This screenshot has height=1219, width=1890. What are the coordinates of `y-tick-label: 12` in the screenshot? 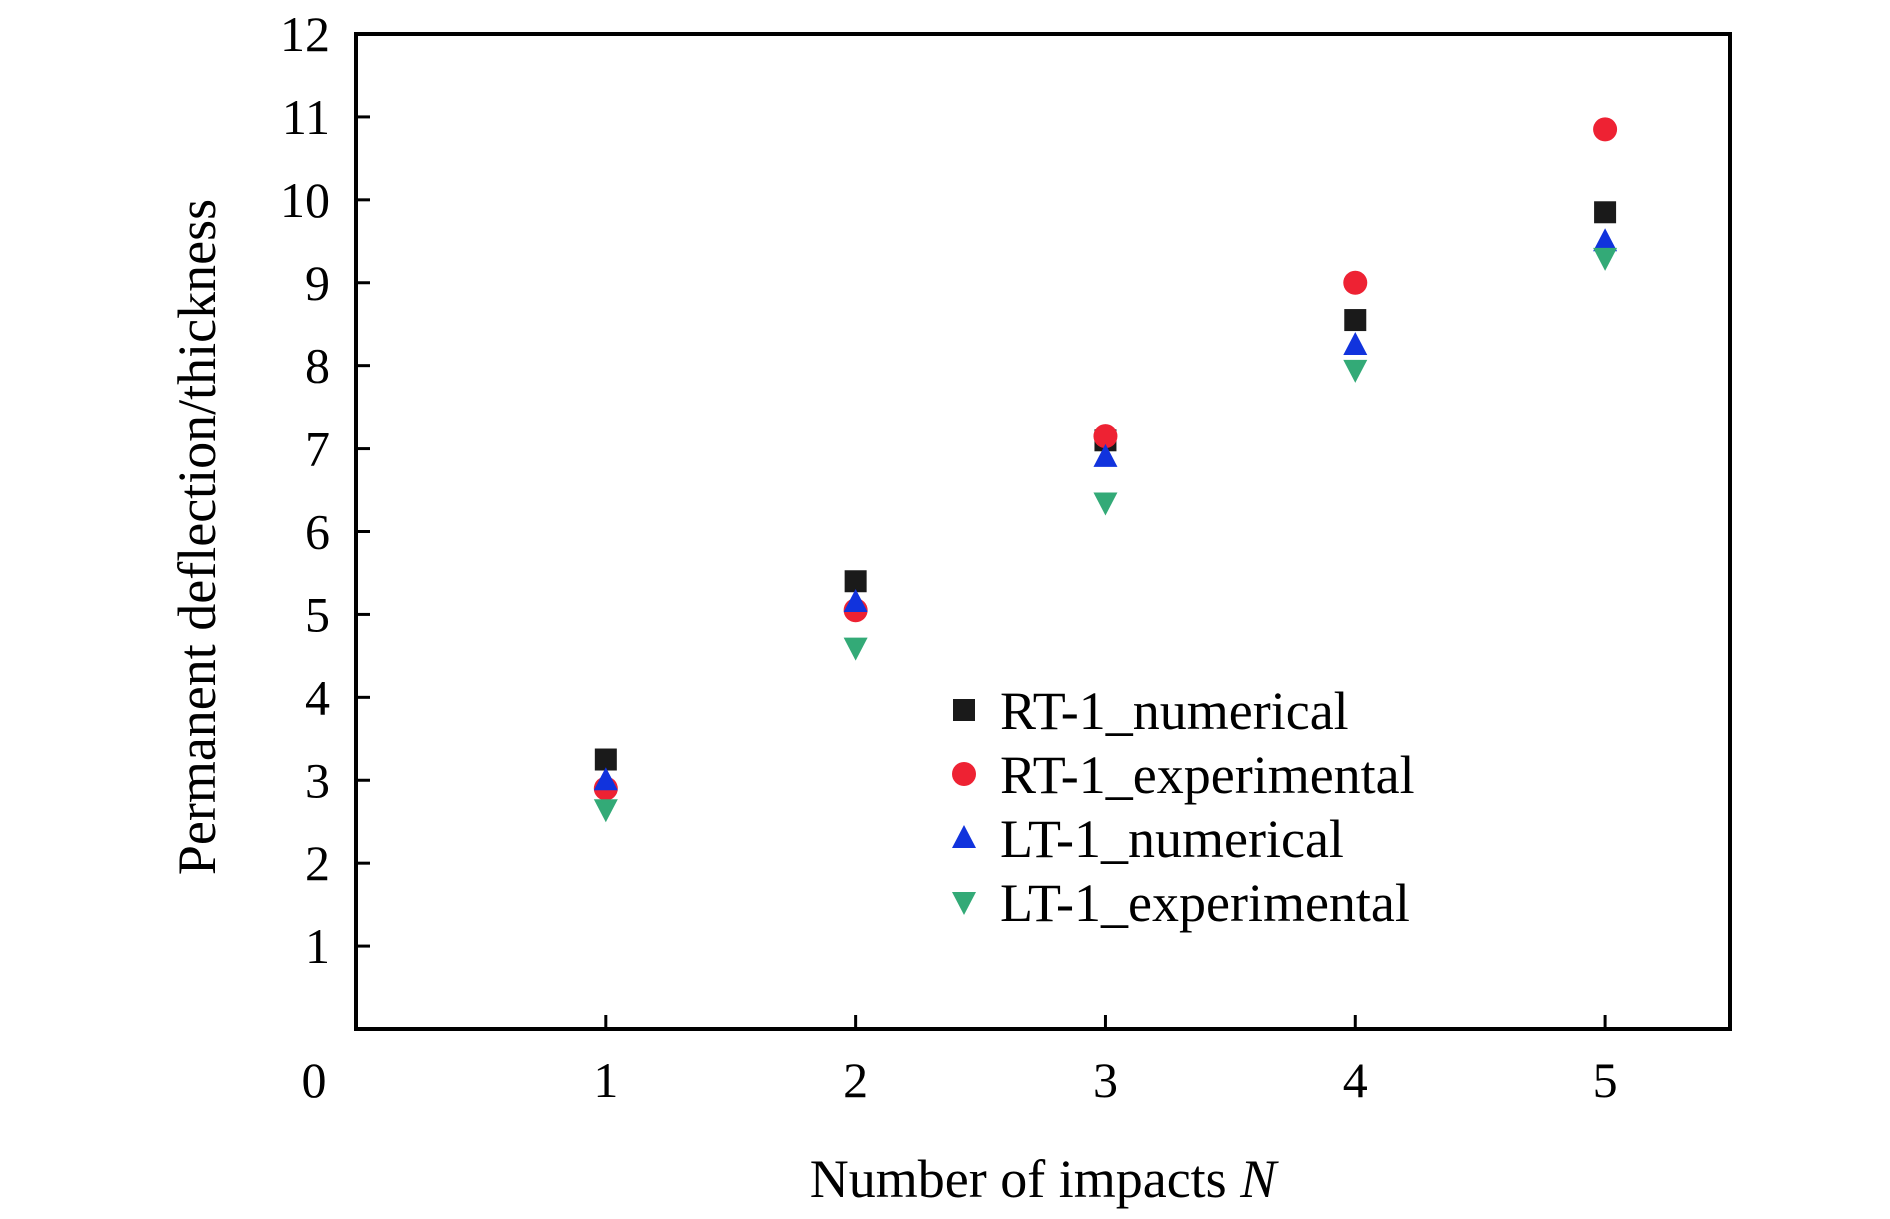 It's located at (305, 34).